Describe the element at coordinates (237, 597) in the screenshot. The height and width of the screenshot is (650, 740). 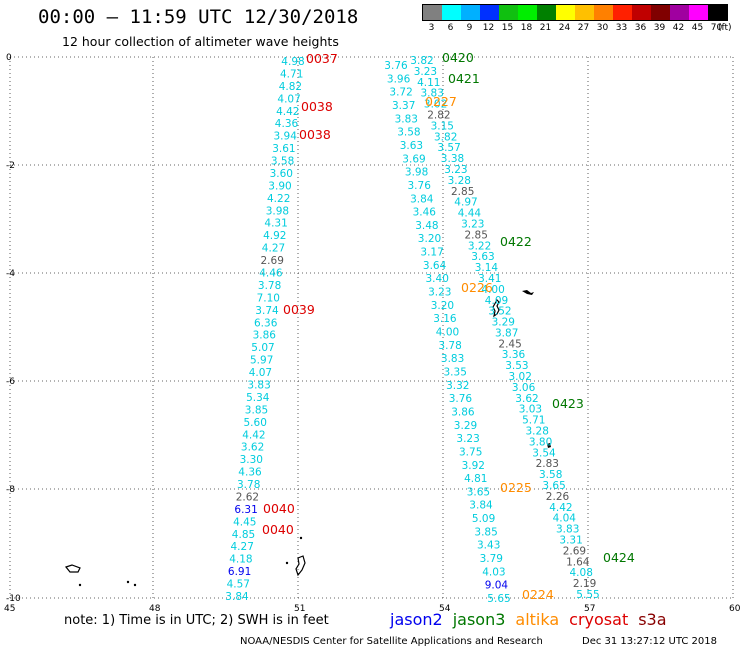
I see `wave-height-value: 3.84` at that location.